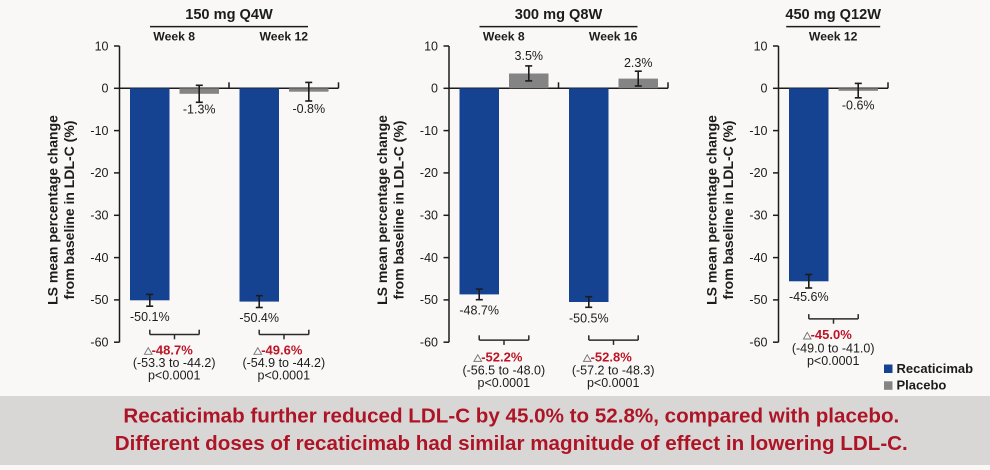  What do you see at coordinates (259, 318) in the screenshot?
I see `svg-text: -50.4%` at bounding box center [259, 318].